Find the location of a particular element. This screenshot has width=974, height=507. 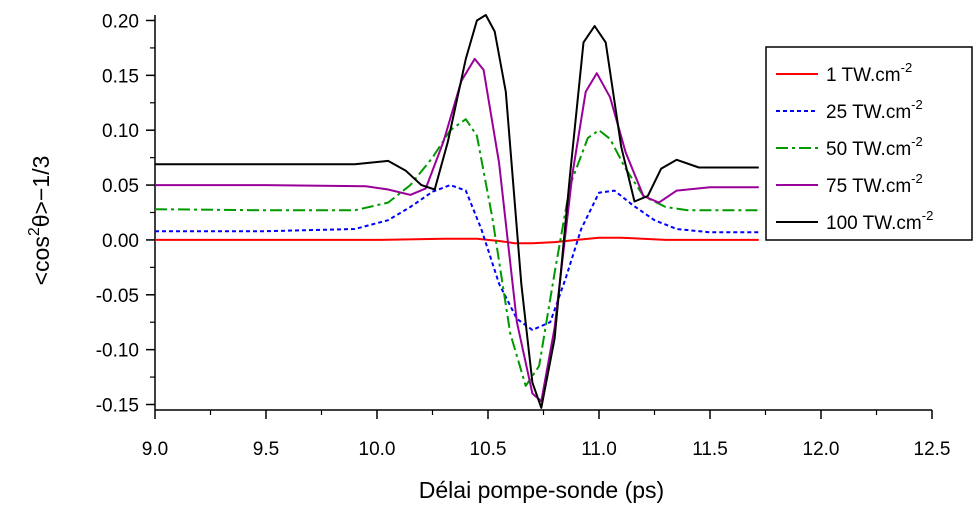

legend-label-1: 25 TW.cm-2 is located at coordinates (874, 110).